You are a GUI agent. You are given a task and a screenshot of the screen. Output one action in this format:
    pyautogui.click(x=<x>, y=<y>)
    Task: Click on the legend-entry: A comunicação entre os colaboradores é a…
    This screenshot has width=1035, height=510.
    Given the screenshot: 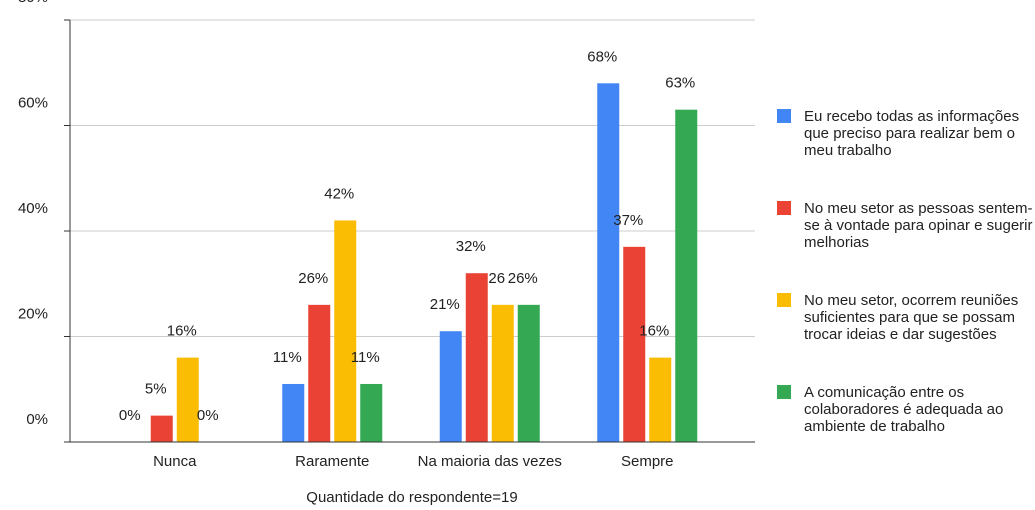 What is the action you would take?
    pyautogui.click(x=904, y=409)
    